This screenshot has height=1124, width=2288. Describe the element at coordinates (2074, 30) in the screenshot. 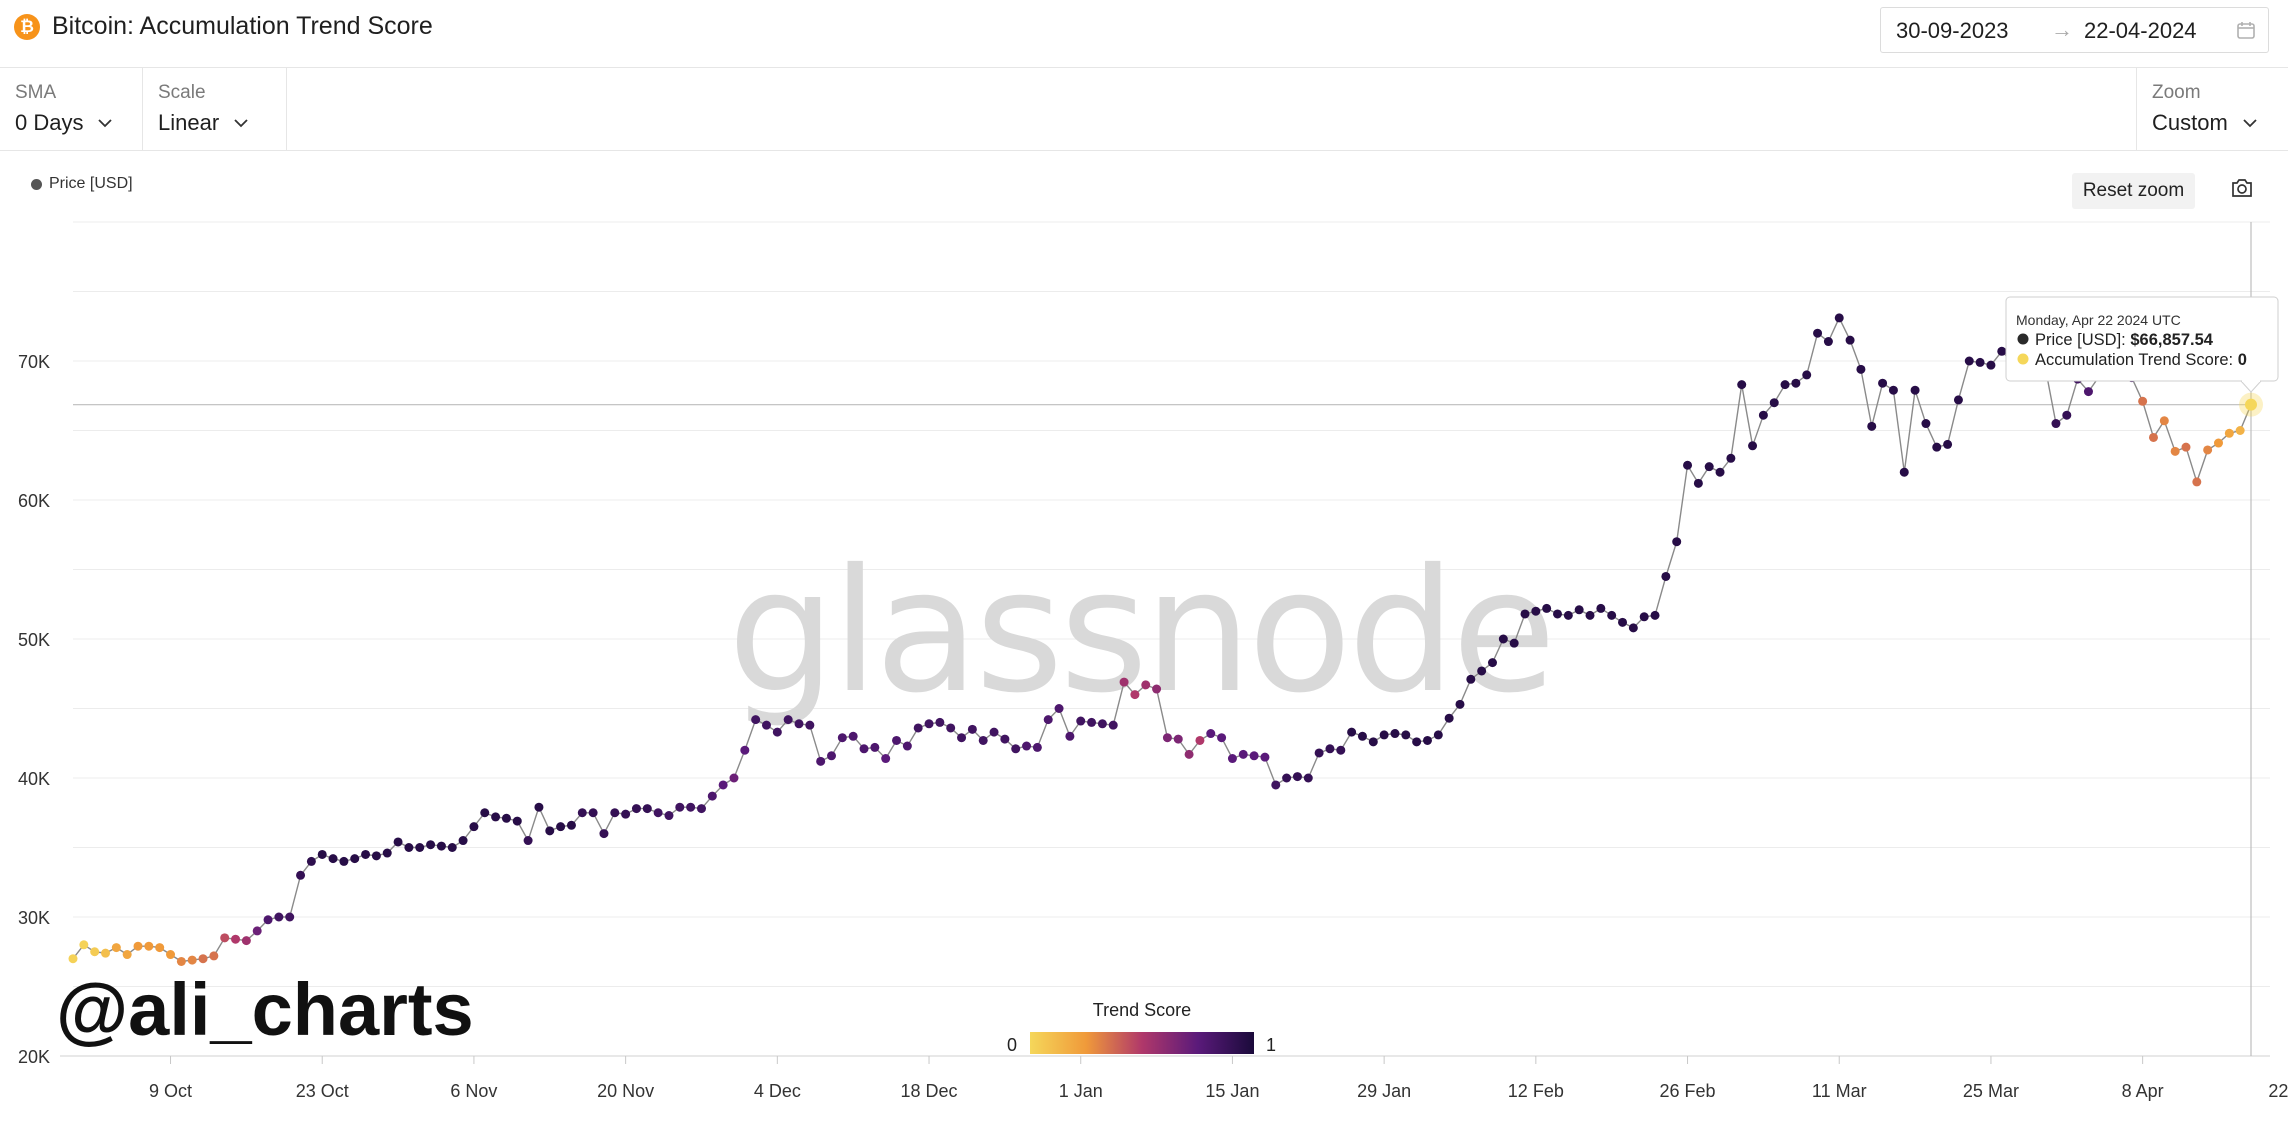

I see `date-range-picker: 30-09-2023 → 22-04-2024` at that location.